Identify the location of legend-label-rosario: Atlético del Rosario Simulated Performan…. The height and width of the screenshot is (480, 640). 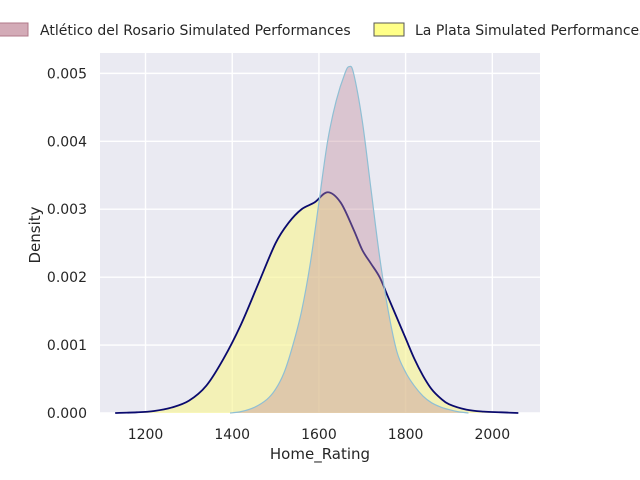
(195, 31).